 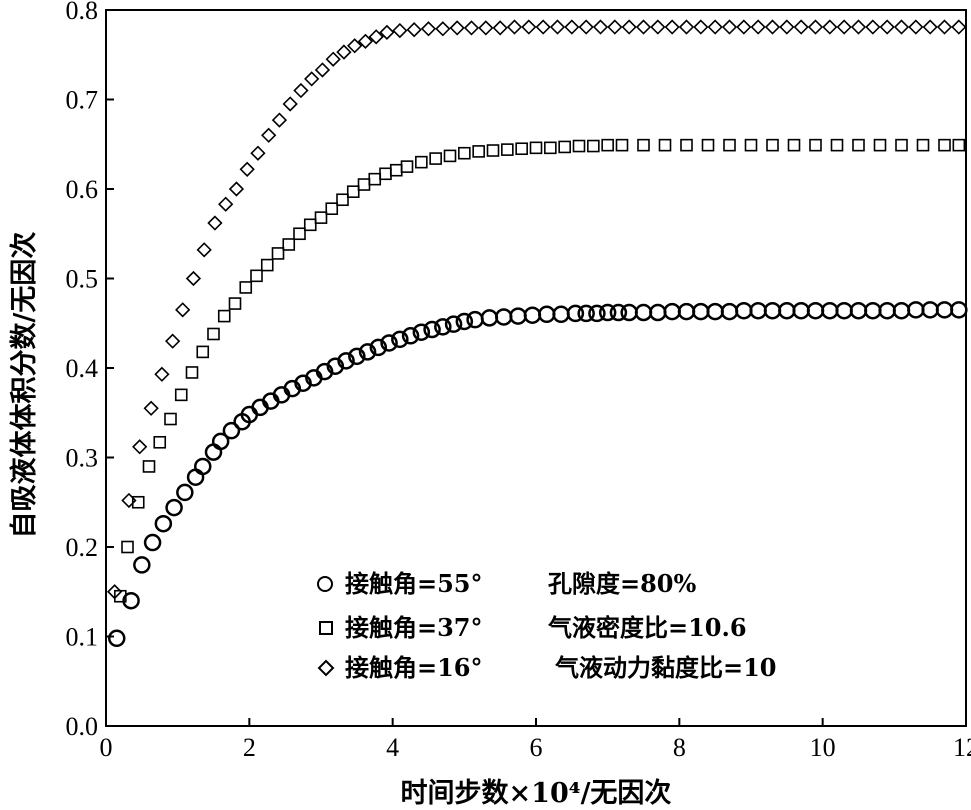 What do you see at coordinates (392, 747) in the screenshot?
I see `x-tick-label: 4` at bounding box center [392, 747].